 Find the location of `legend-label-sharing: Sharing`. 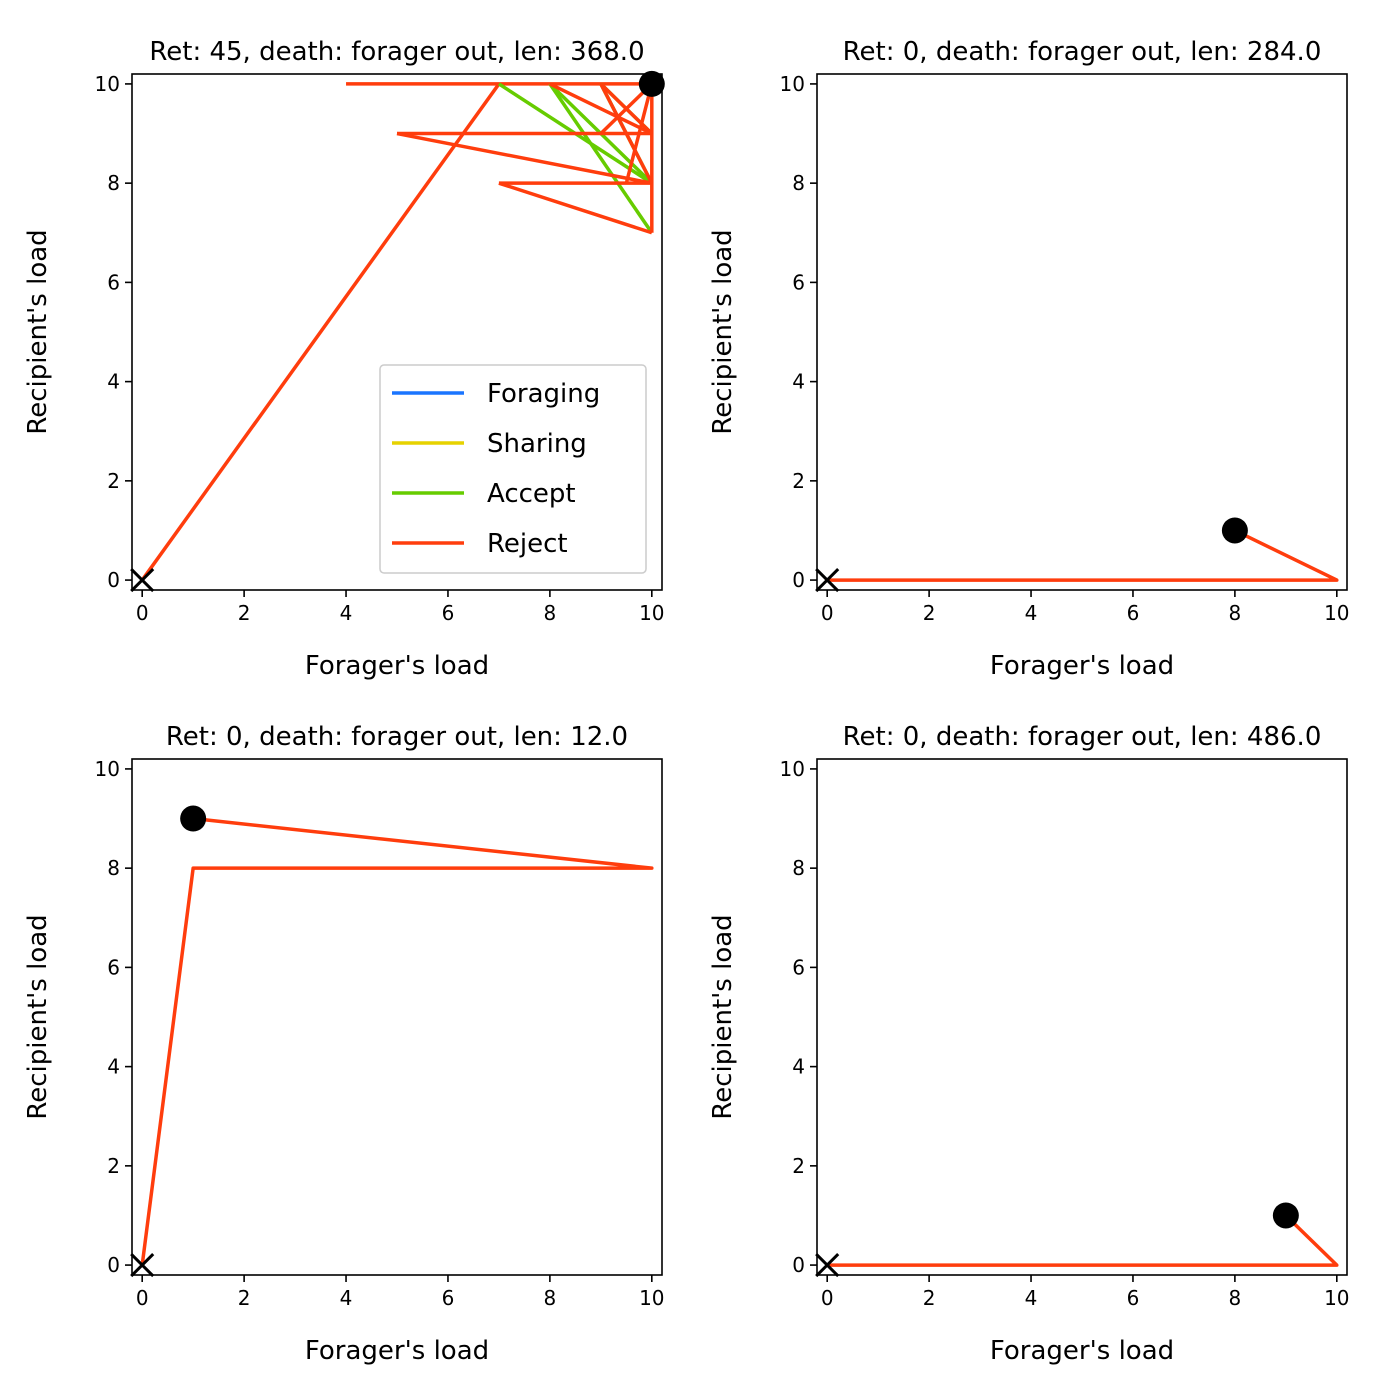

legend-label-sharing: Sharing is located at coordinates (537, 444).